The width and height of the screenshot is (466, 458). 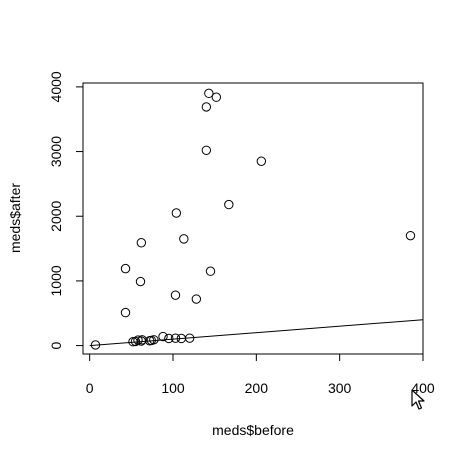 I want to click on y-tick-label: 4000, so click(x=56, y=86).